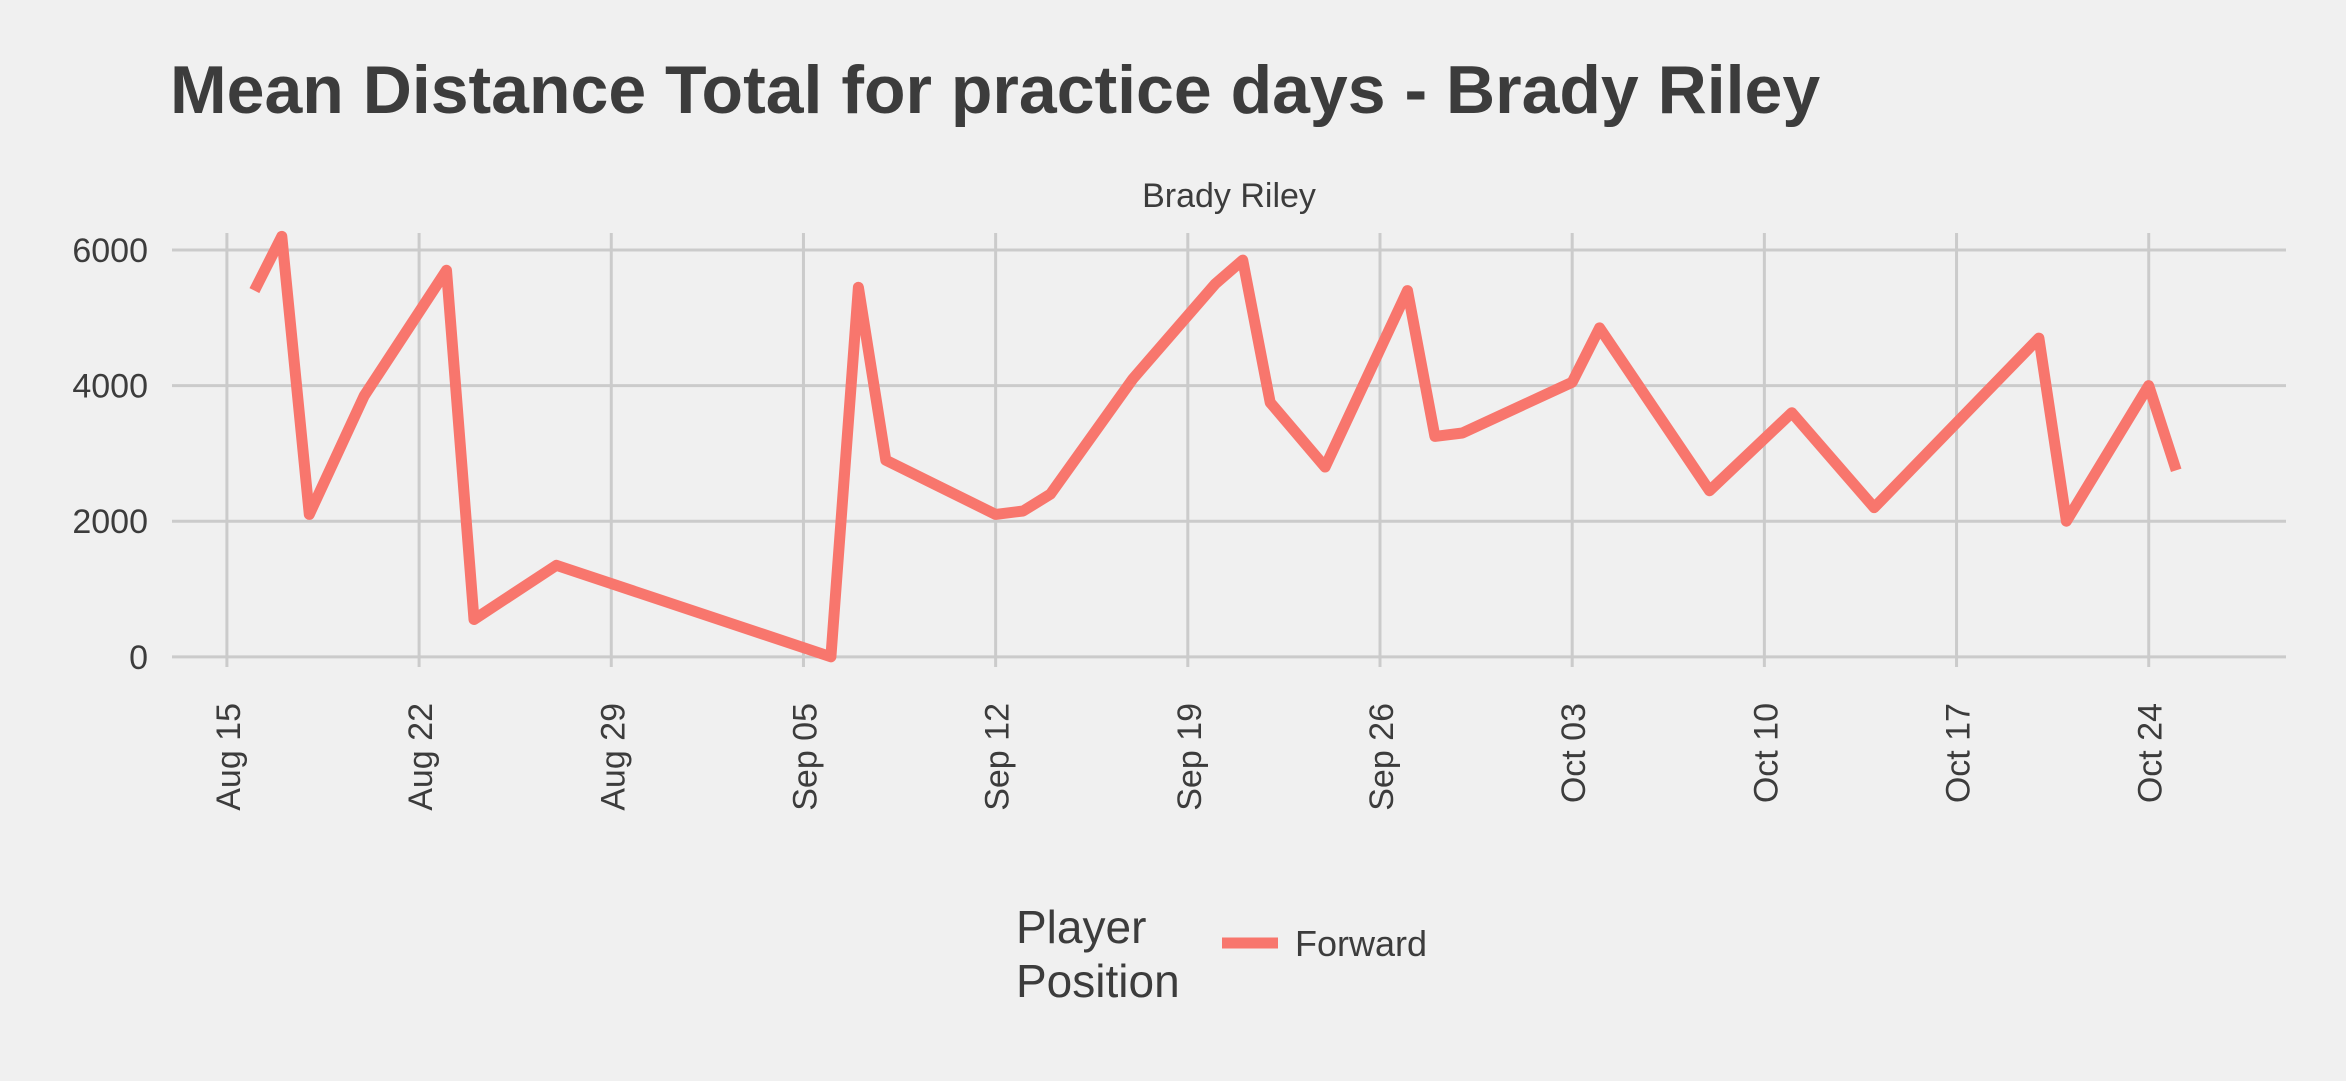 The height and width of the screenshot is (1081, 2346). Describe the element at coordinates (421, 757) in the screenshot. I see `x-tick-label-1: Aug 22` at that location.